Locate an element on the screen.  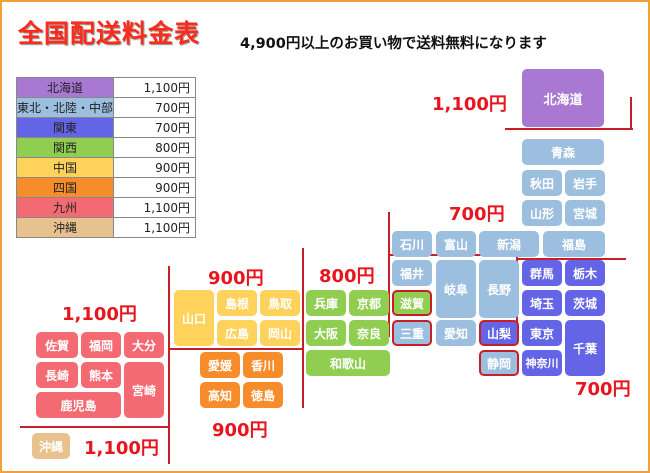
rate-price-cell: 800円 is located at coordinates (154, 147).